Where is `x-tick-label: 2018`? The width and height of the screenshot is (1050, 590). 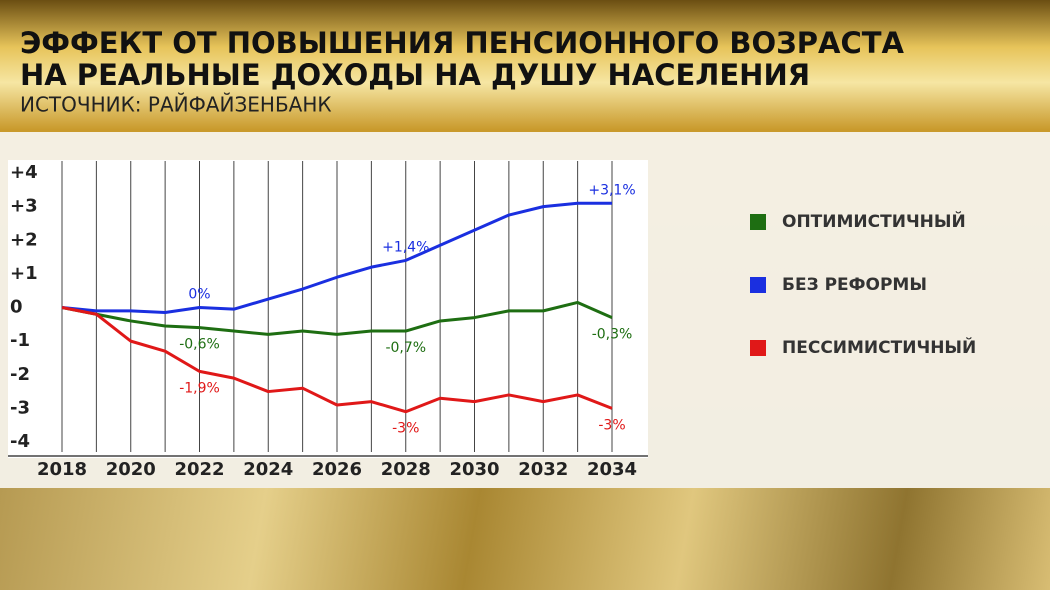
x-tick-label: 2018 is located at coordinates (62, 469).